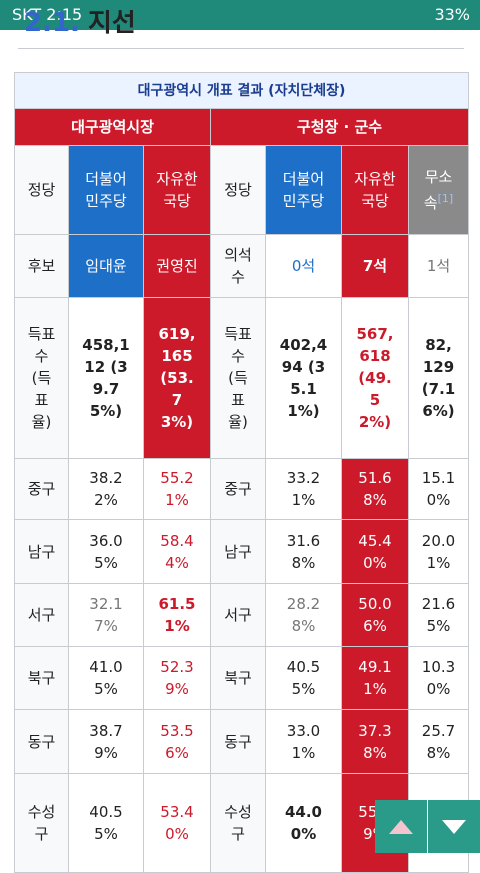 Image resolution: width=480 pixels, height=873 pixels. I want to click on scroll-down, so click(454, 826).